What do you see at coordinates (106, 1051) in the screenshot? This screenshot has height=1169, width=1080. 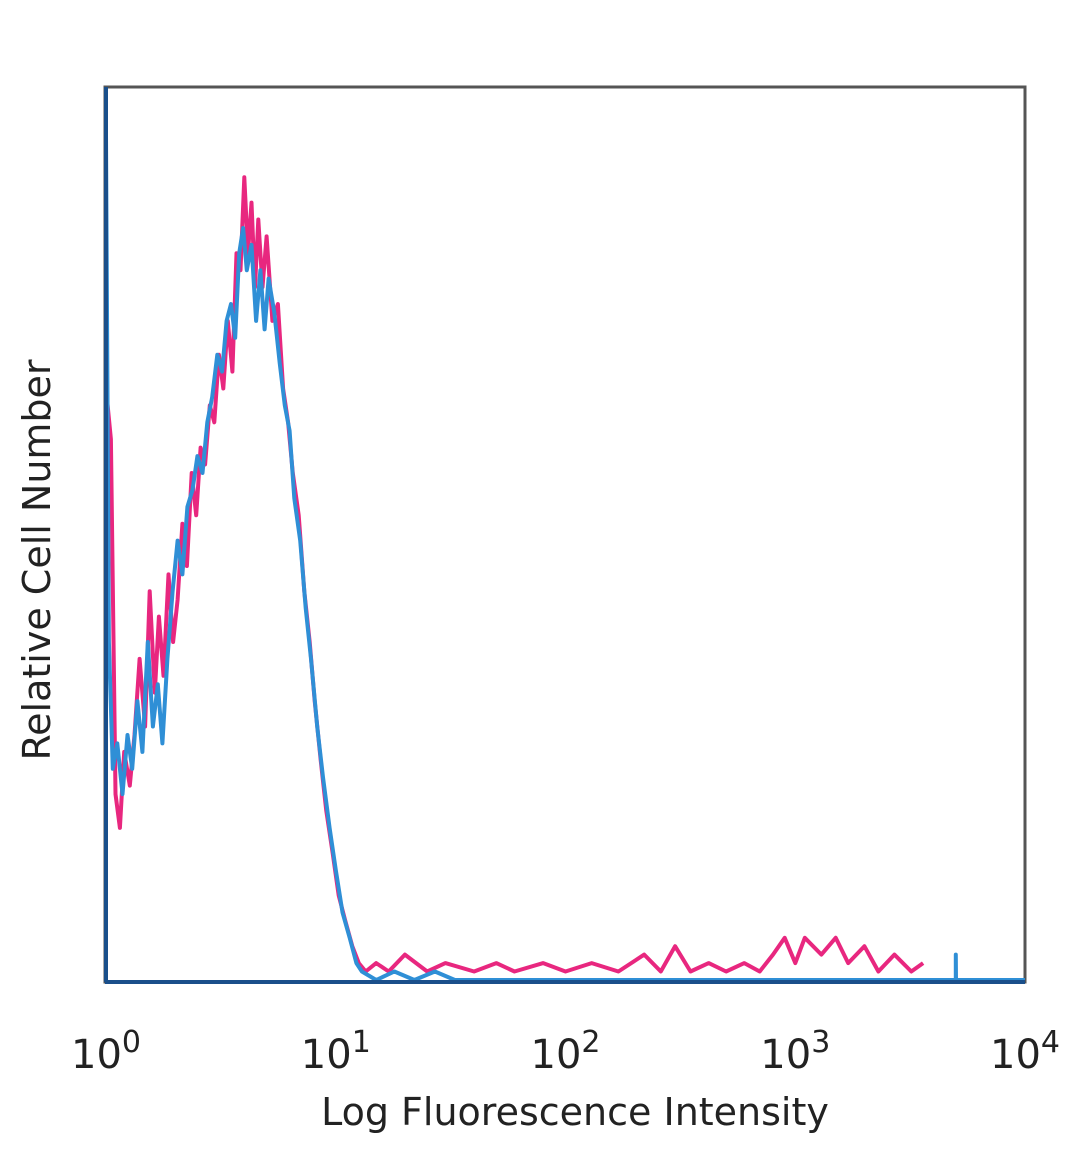 I see `x-tick-label: 100` at bounding box center [106, 1051].